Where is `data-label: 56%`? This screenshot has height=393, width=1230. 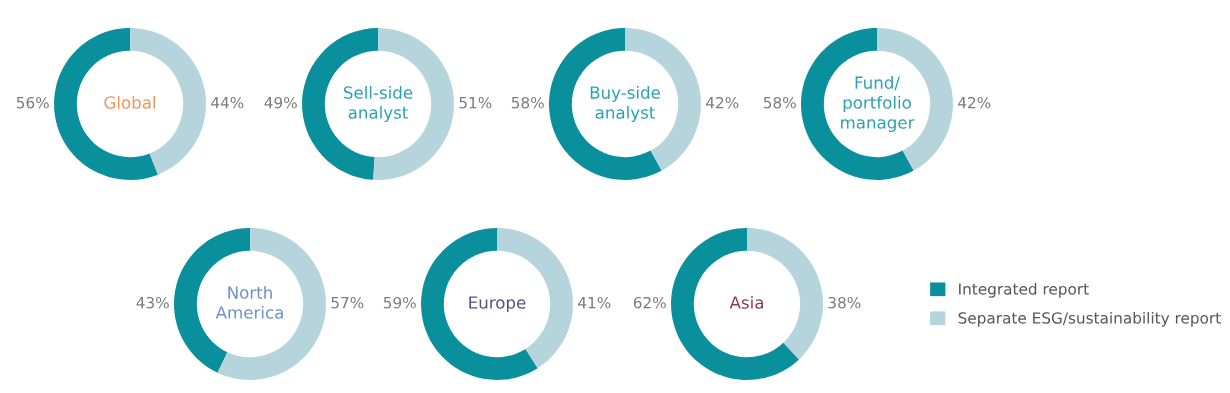
data-label: 56% is located at coordinates (32, 102).